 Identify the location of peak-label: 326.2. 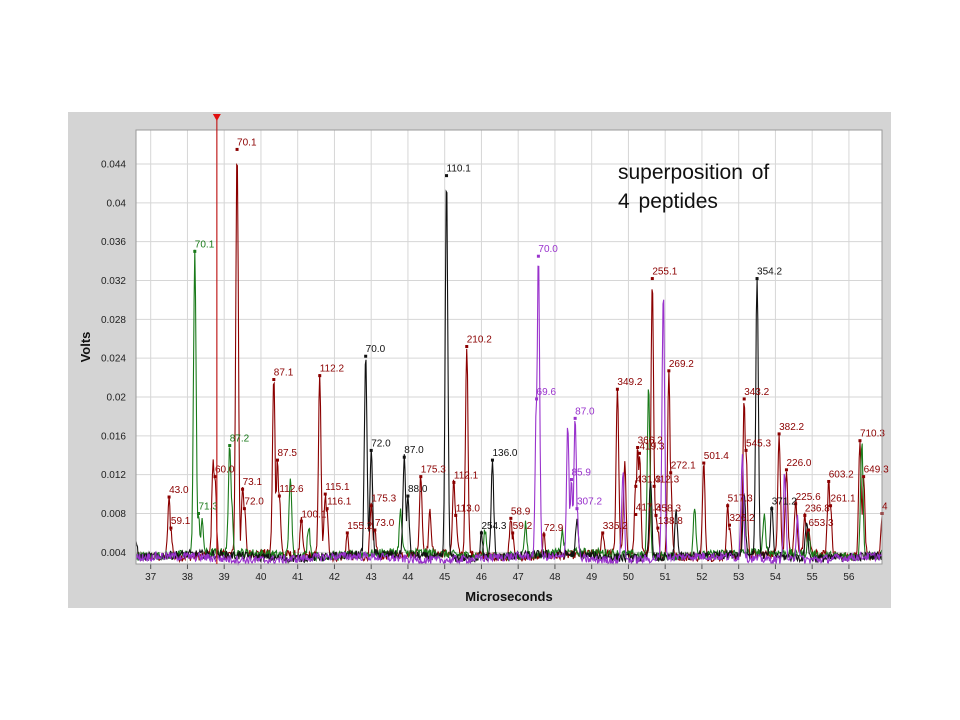
(741, 518).